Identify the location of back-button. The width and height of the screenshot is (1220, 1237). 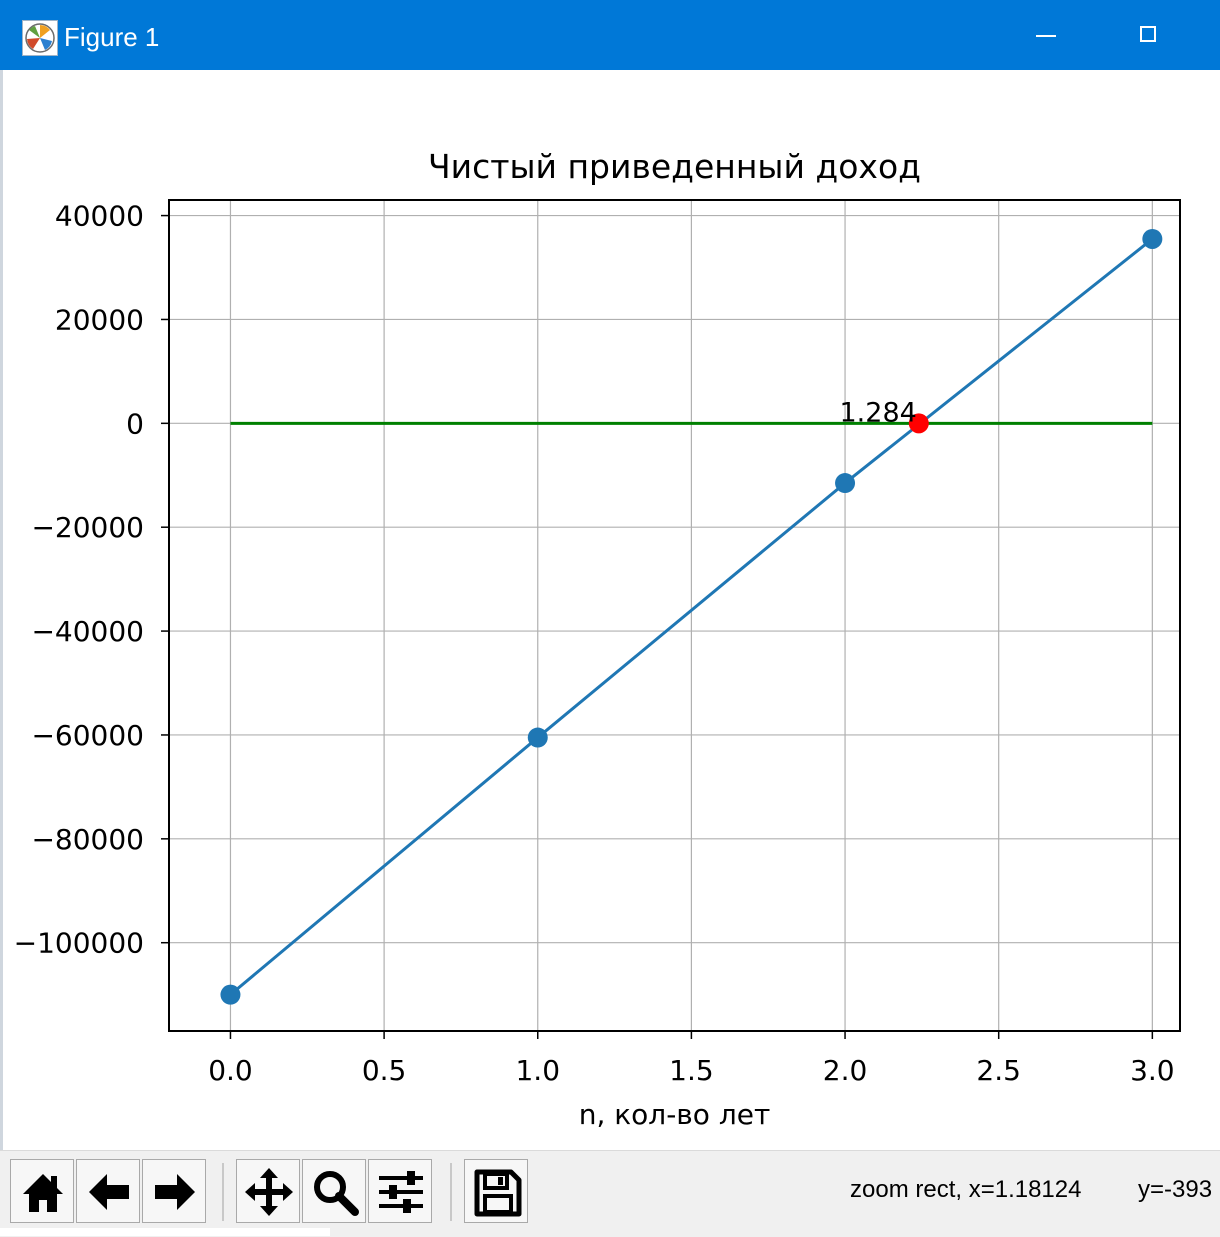
(108, 1191).